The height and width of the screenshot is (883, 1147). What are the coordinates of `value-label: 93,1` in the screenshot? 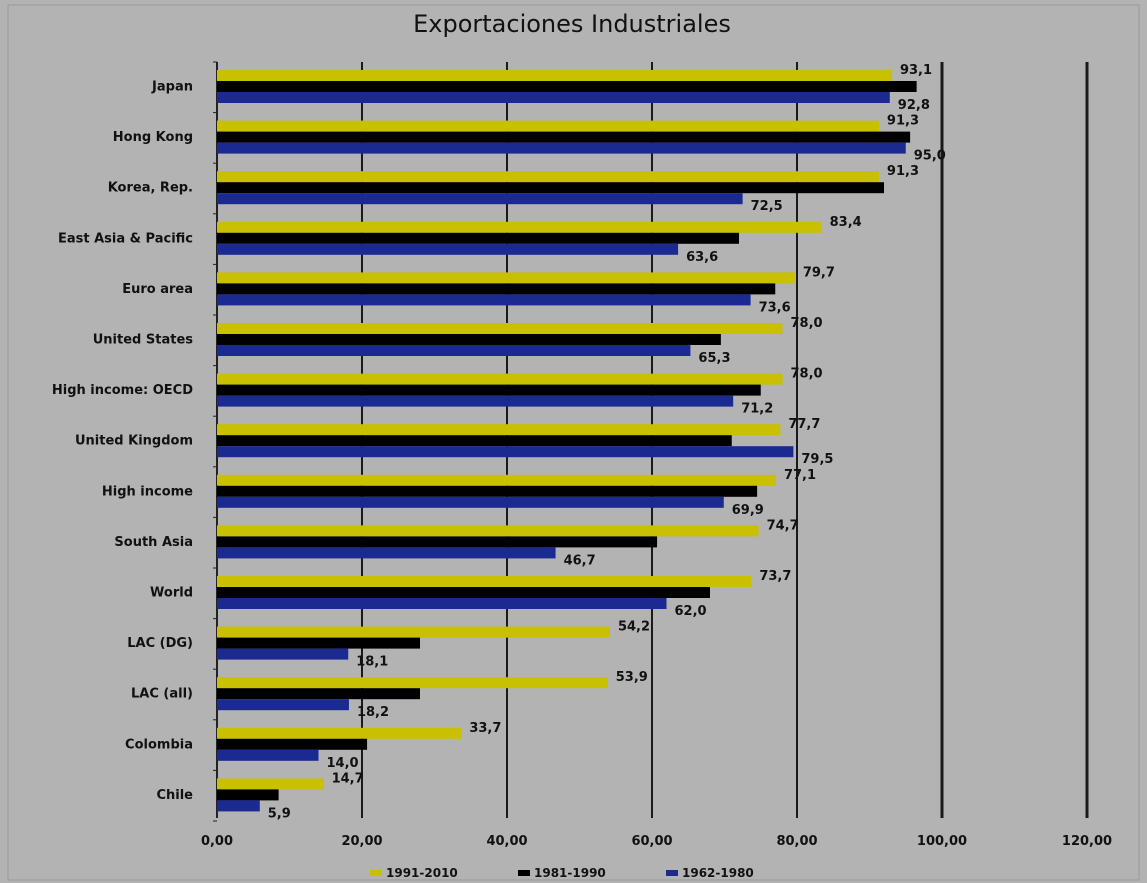 It's located at (916, 70).